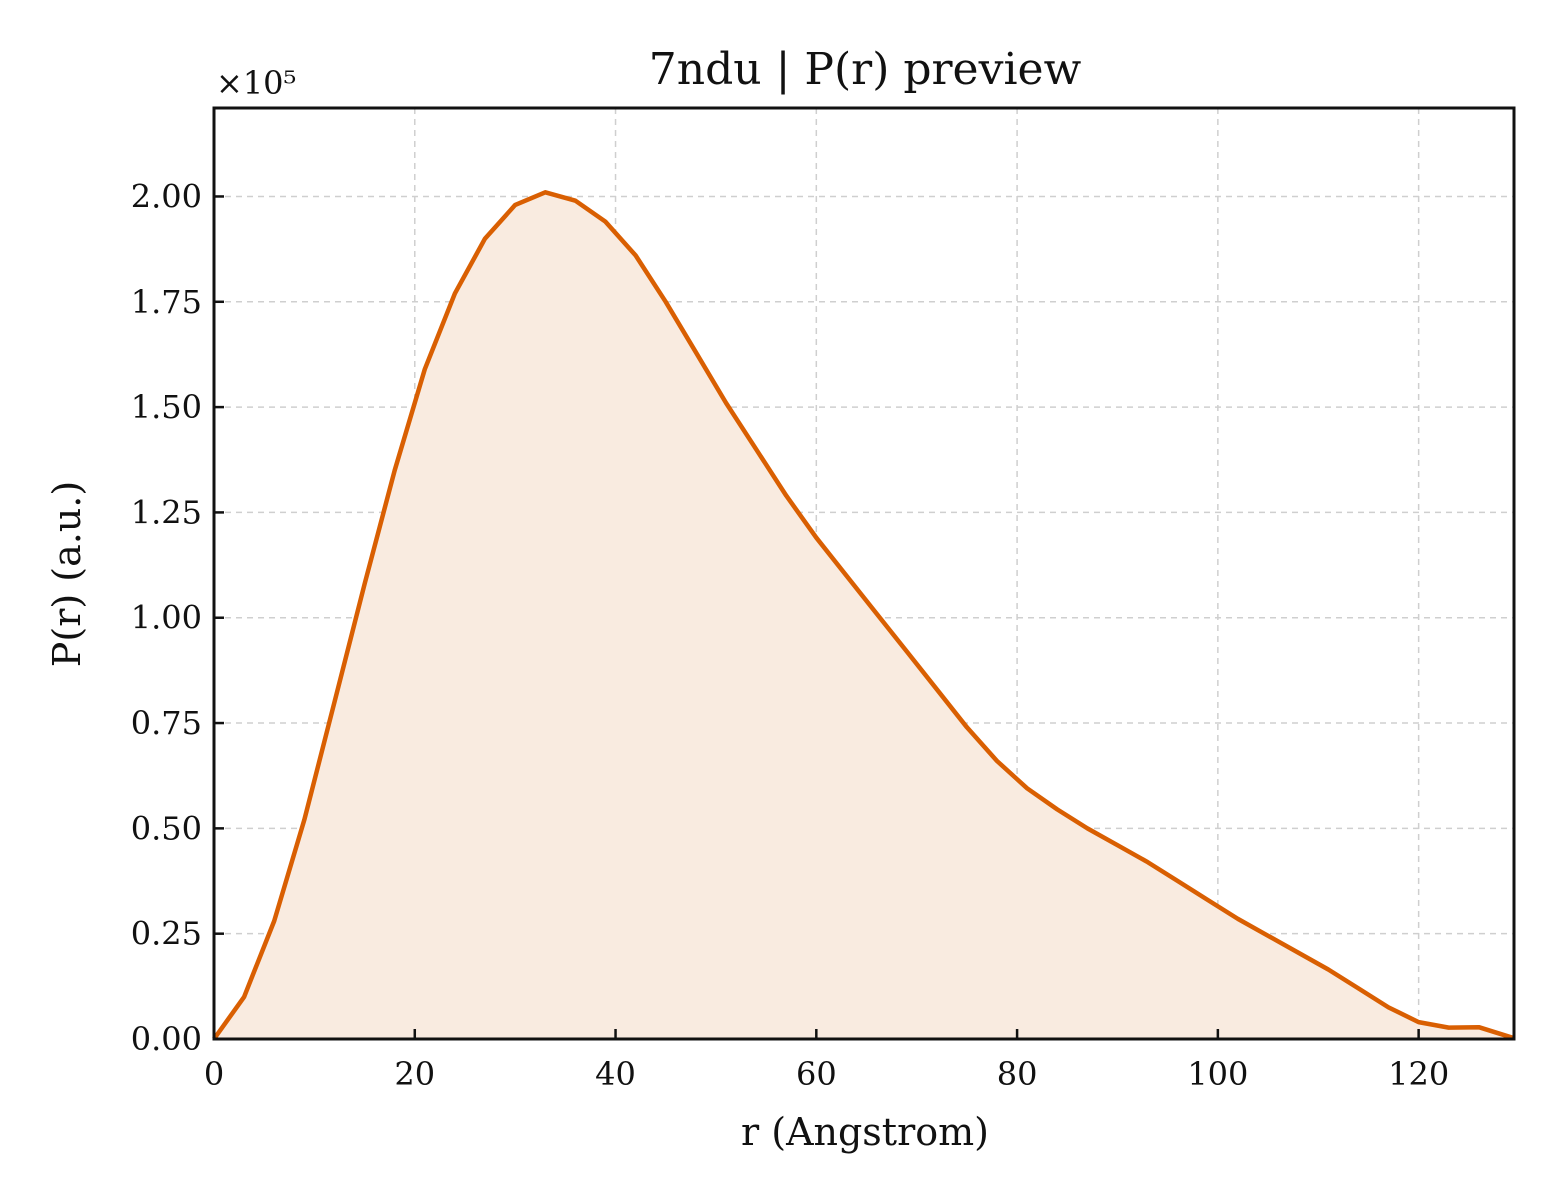  Describe the element at coordinates (166, 828) in the screenshot. I see `y-tick-label: 0.50` at that location.